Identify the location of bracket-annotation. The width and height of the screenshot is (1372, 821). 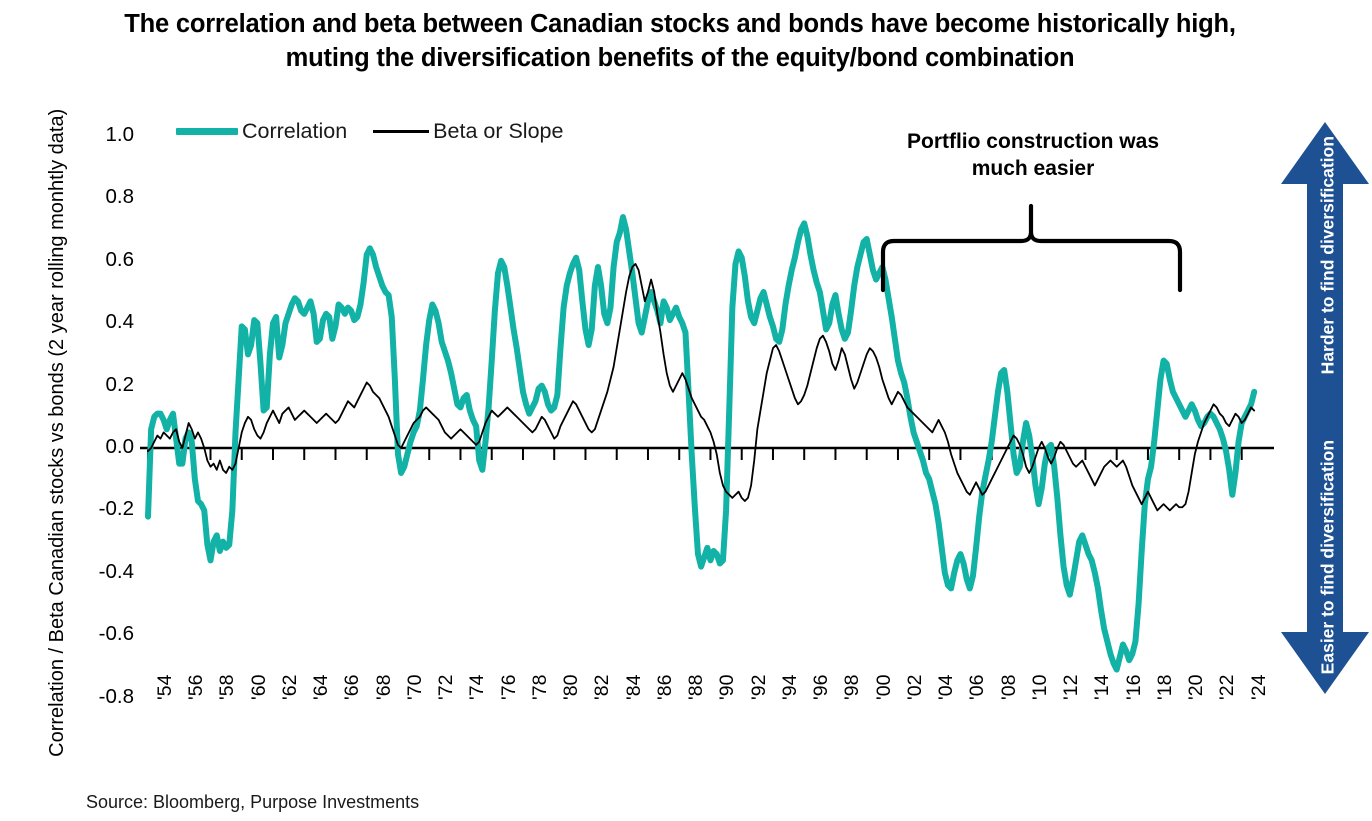
(1031, 248).